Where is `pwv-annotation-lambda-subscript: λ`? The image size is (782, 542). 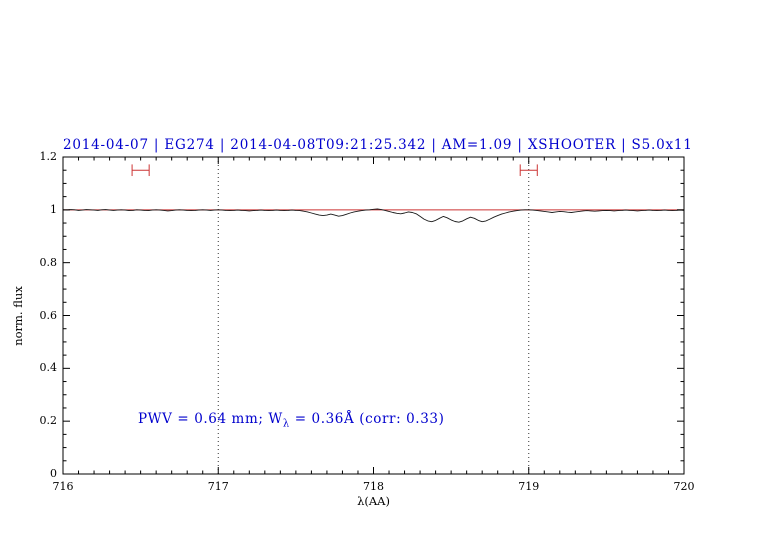 pwv-annotation-lambda-subscript: λ is located at coordinates (286, 424).